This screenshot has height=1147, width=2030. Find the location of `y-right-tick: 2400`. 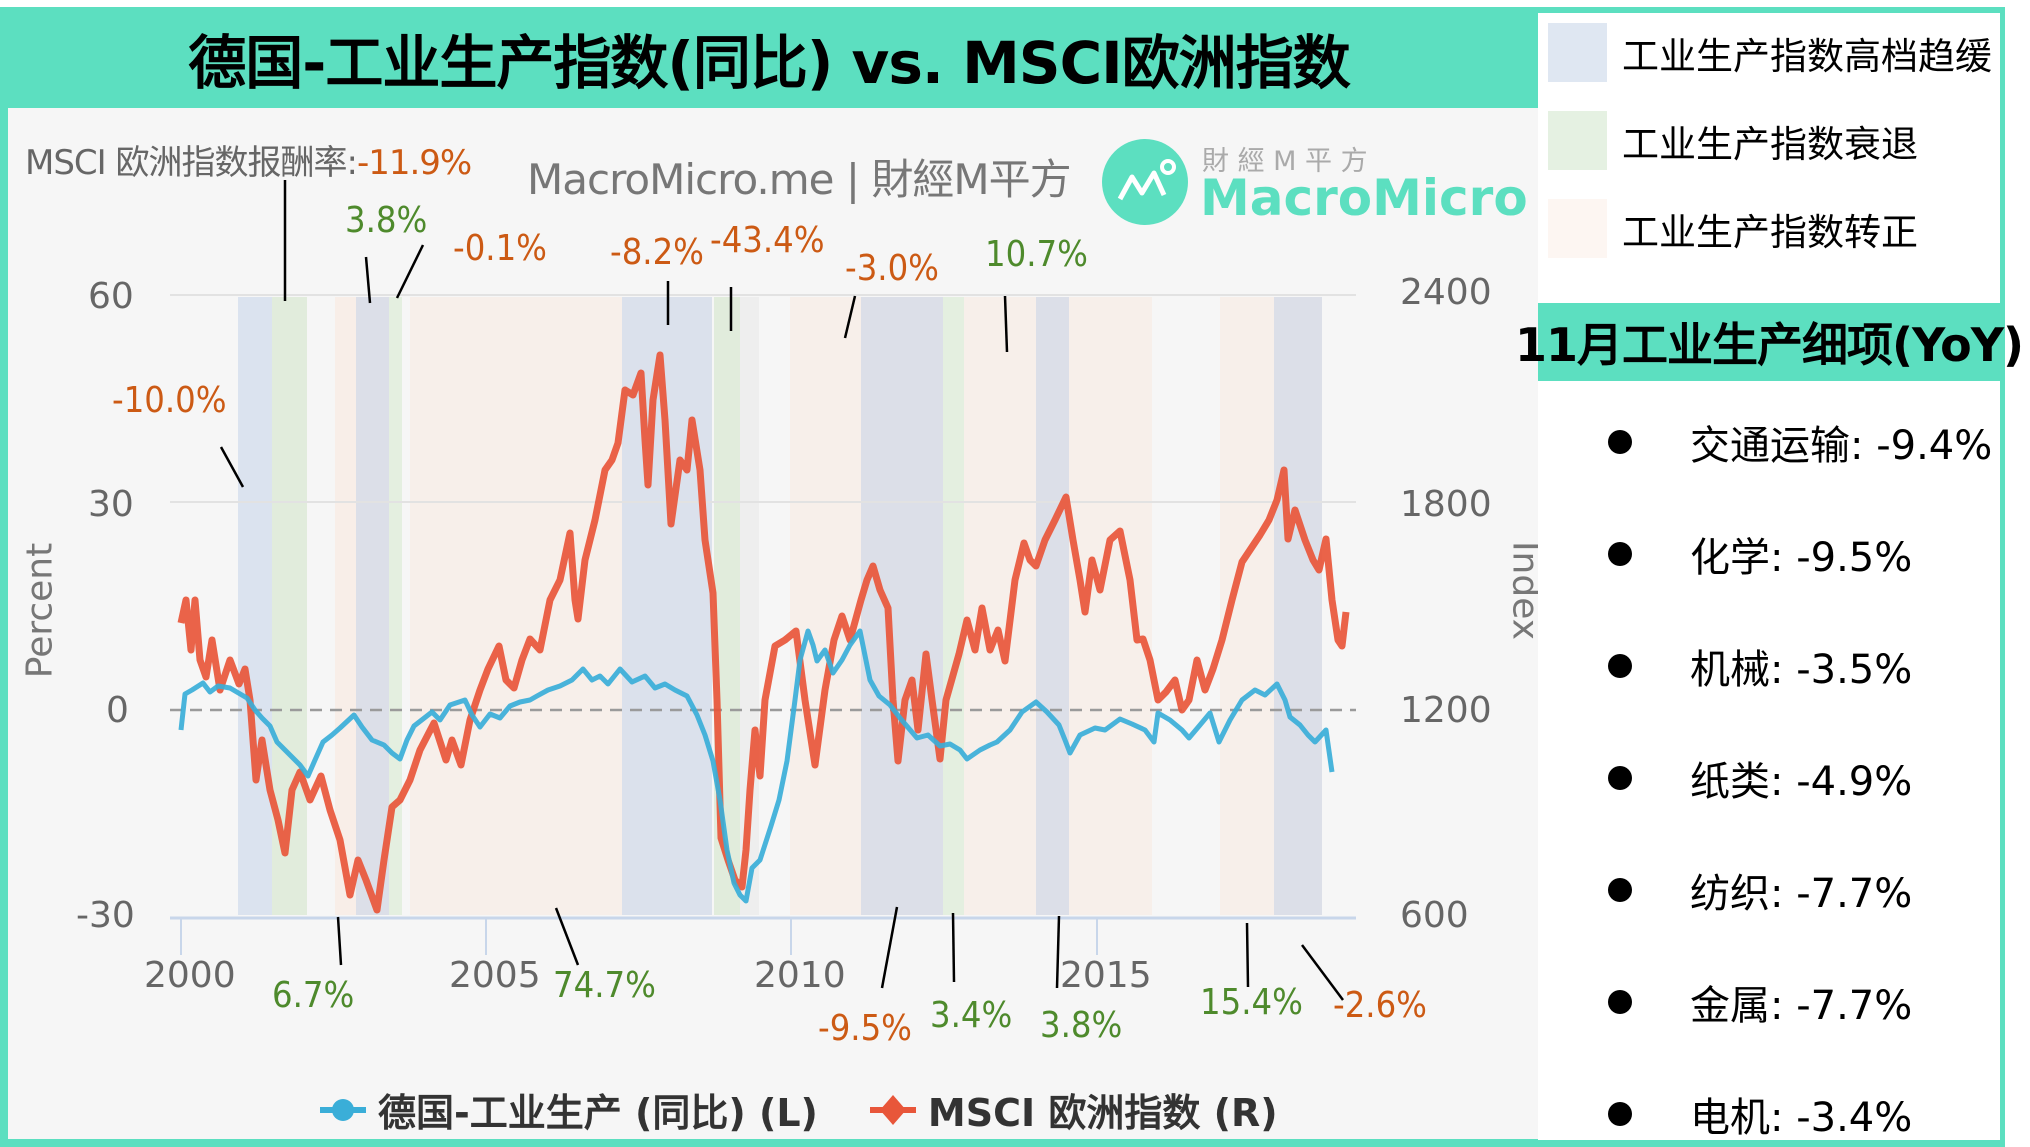

y-right-tick: 2400 is located at coordinates (1446, 292).